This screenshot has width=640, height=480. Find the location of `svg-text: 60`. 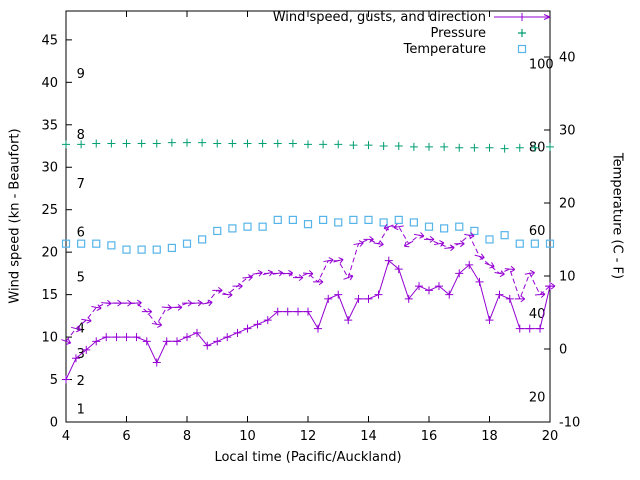

svg-text: 60 is located at coordinates (537, 231).